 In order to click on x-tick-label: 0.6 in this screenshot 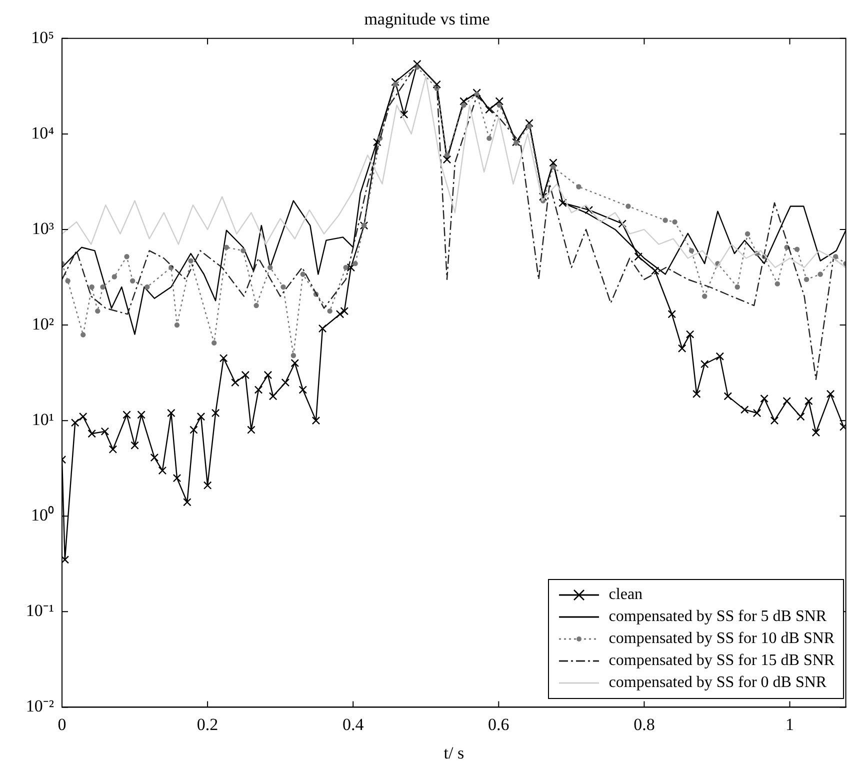, I will do `click(499, 724)`.